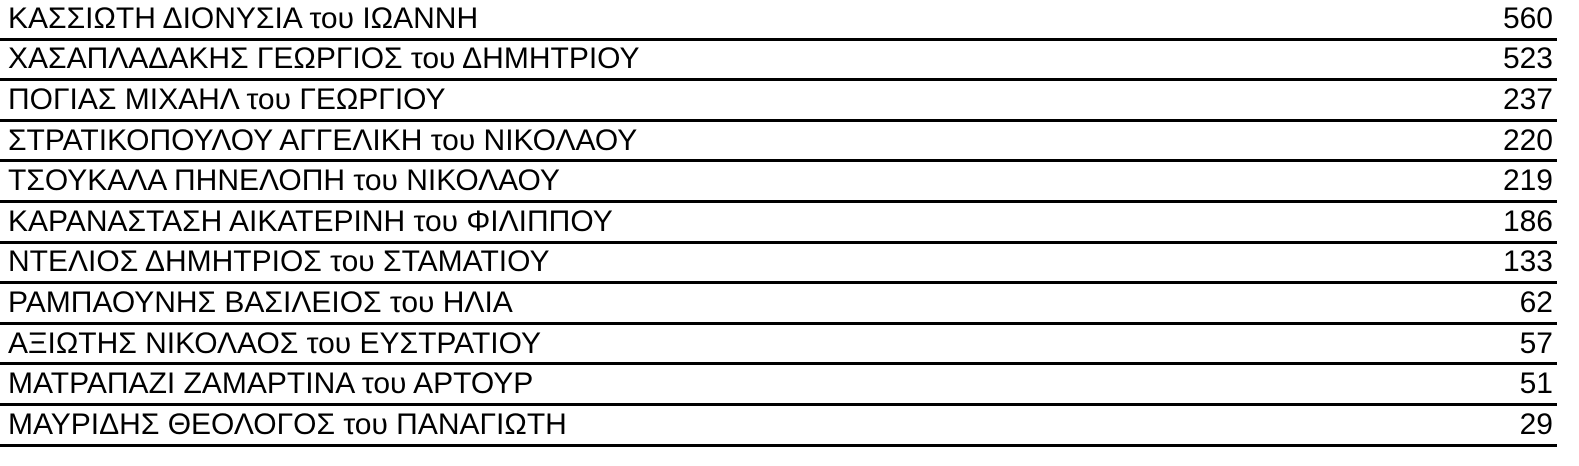  I want to click on table-row: ΡΑΜΠΑΟΥΝΗΣ ΒΑΣΙΛΕΙΟΣ του ΗΛΙΑ 62, so click(778, 304).